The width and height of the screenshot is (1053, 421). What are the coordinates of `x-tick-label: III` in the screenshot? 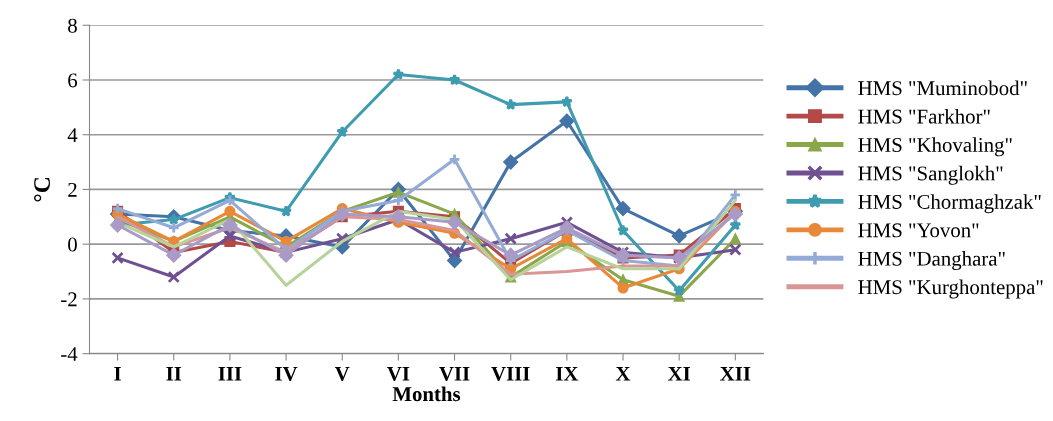 It's located at (230, 373).